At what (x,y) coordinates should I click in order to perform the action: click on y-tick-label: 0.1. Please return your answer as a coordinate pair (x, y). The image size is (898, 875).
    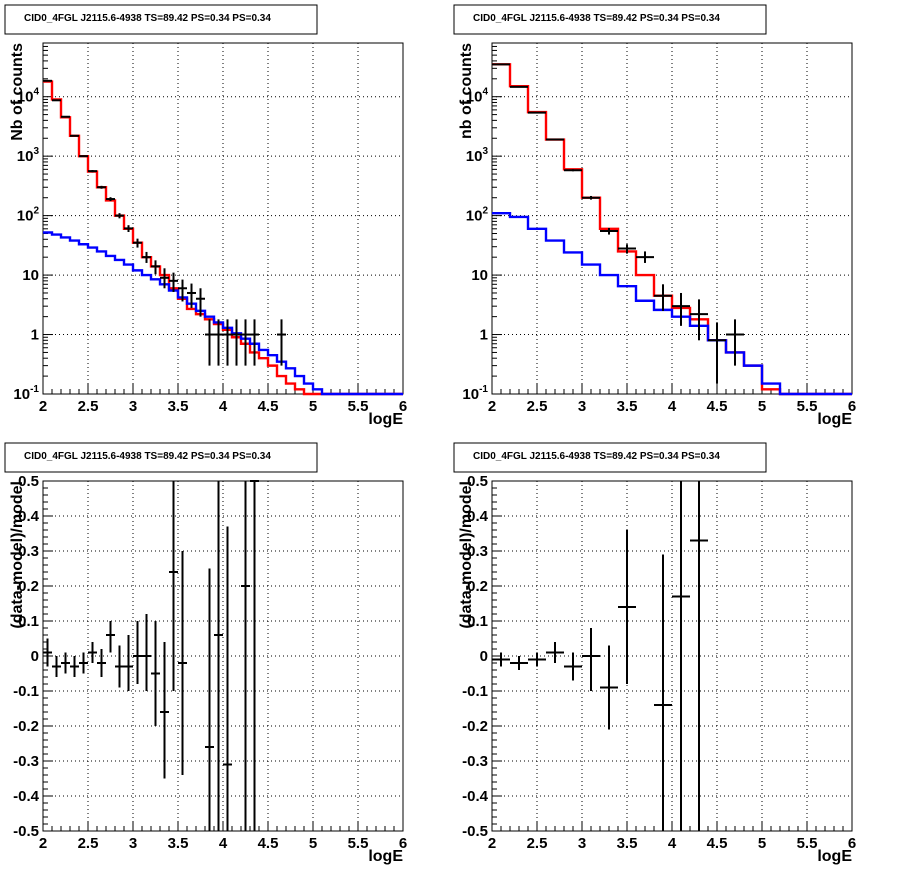
    Looking at the image, I should click on (28, 621).